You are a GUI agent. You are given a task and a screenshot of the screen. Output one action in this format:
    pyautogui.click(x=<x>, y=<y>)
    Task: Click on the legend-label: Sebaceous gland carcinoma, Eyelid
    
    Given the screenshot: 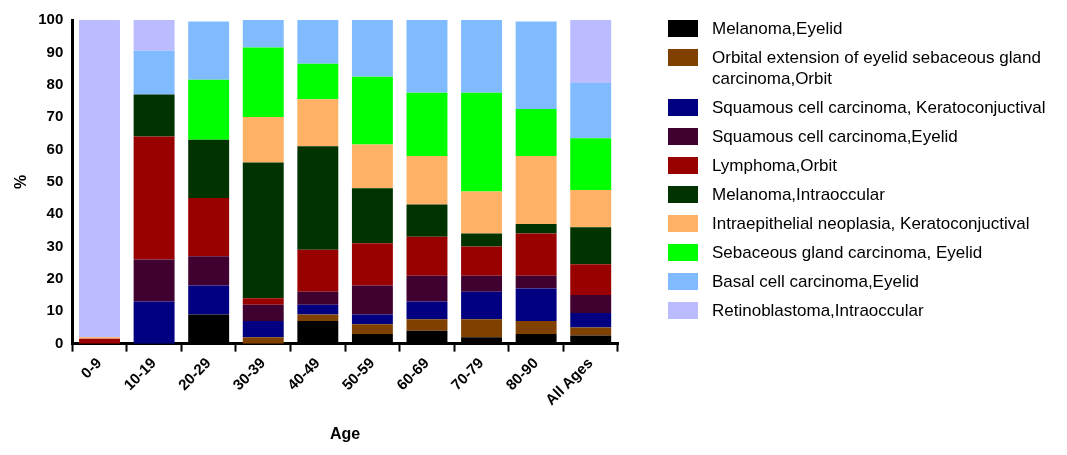 What is the action you would take?
    pyautogui.click(x=847, y=252)
    